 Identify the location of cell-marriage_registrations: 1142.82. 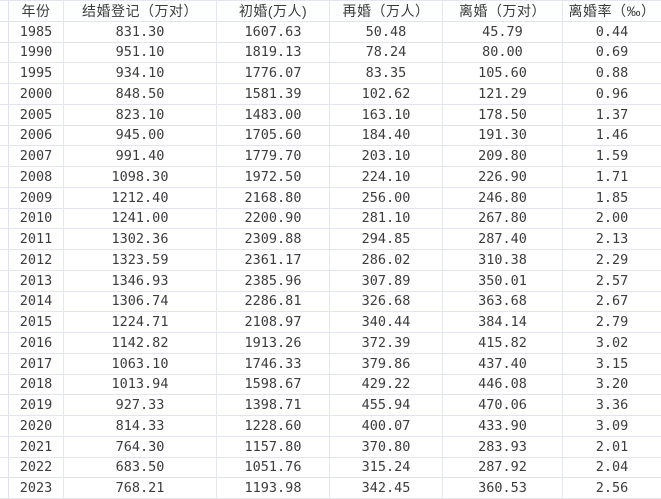
(140, 343).